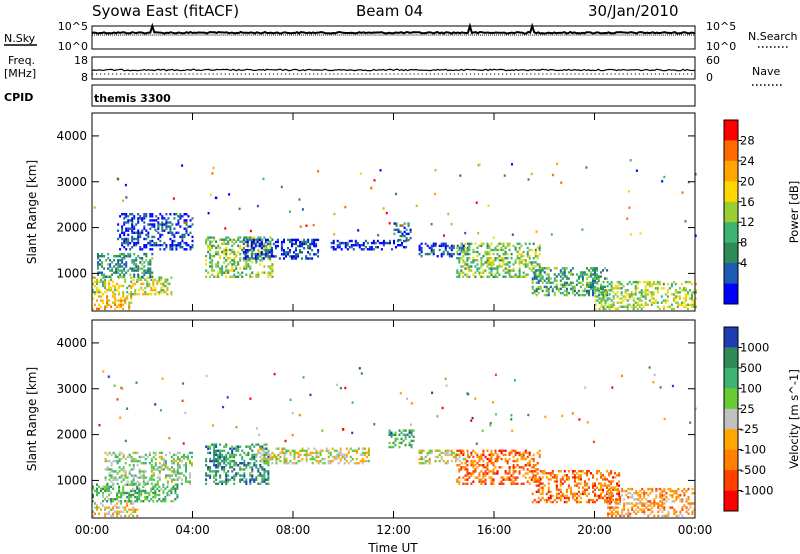 The height and width of the screenshot is (554, 800). What do you see at coordinates (731, 480) in the screenshot?
I see `colorbar-swatch` at bounding box center [731, 480].